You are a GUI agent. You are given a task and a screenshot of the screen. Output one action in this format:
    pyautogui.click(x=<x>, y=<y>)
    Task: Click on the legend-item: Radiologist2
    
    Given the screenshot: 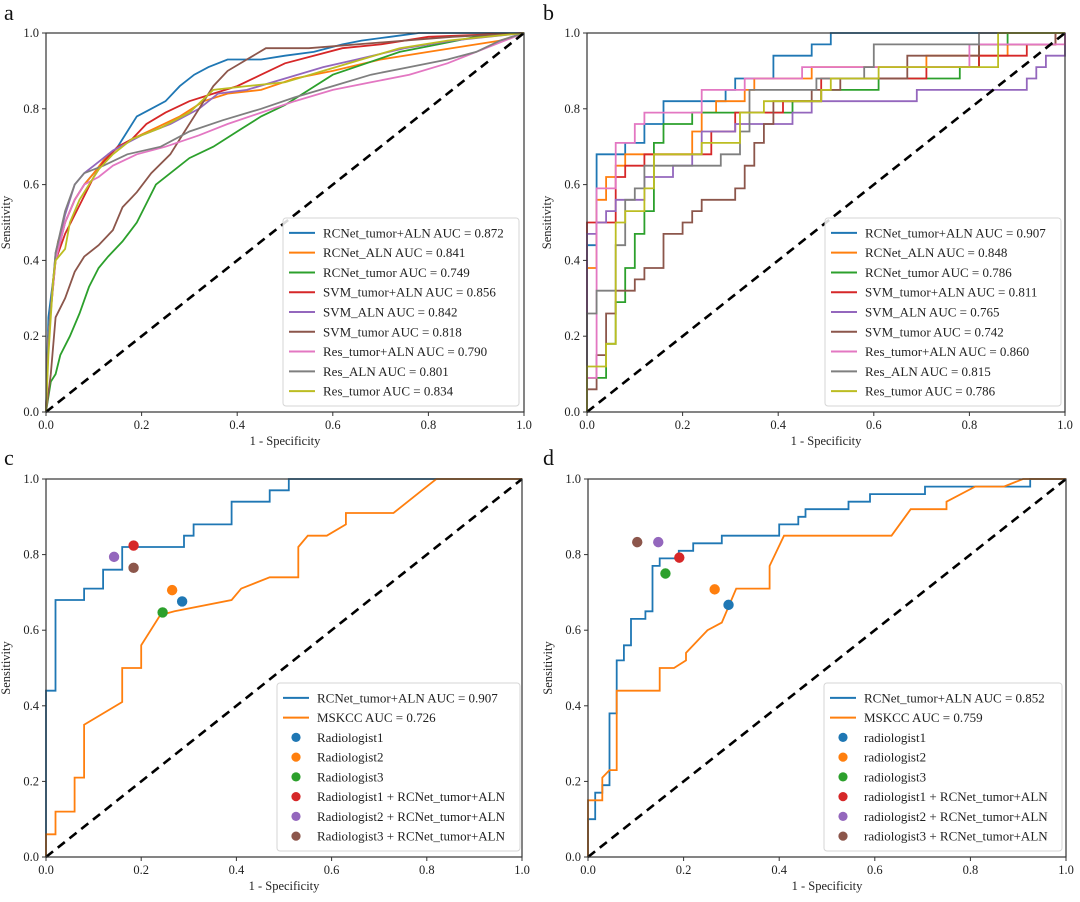 What is the action you would take?
    pyautogui.click(x=337, y=757)
    